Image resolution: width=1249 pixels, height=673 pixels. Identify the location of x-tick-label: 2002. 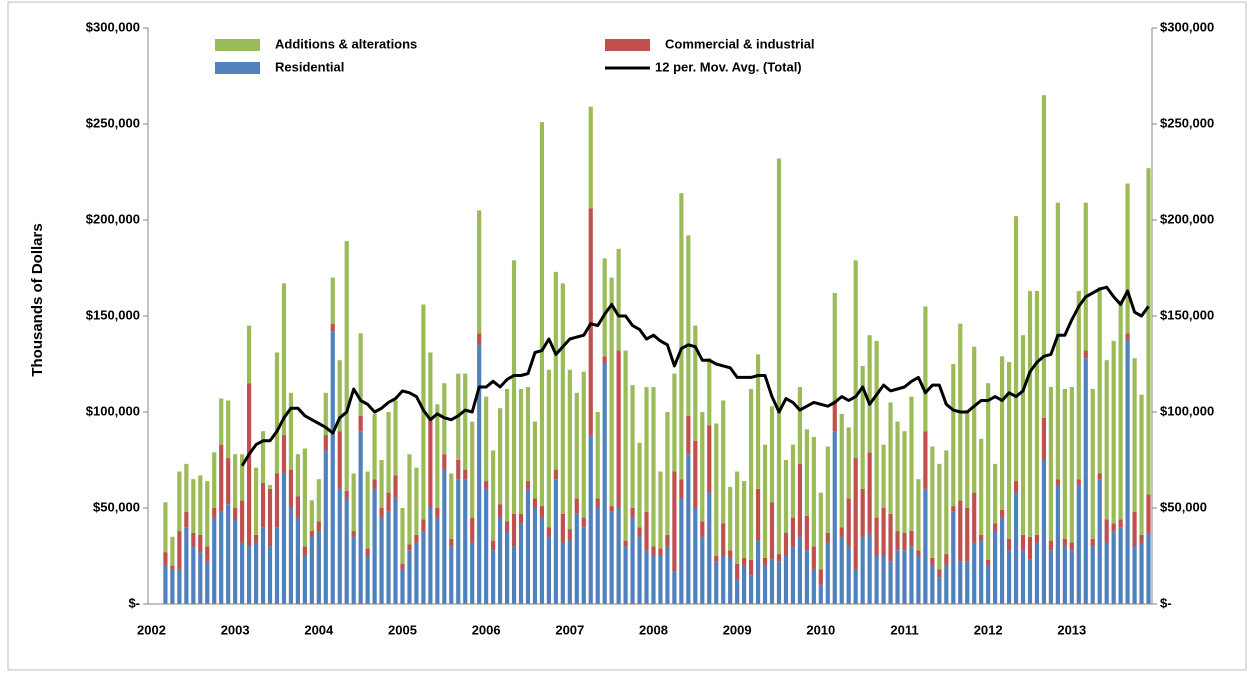
(151, 629).